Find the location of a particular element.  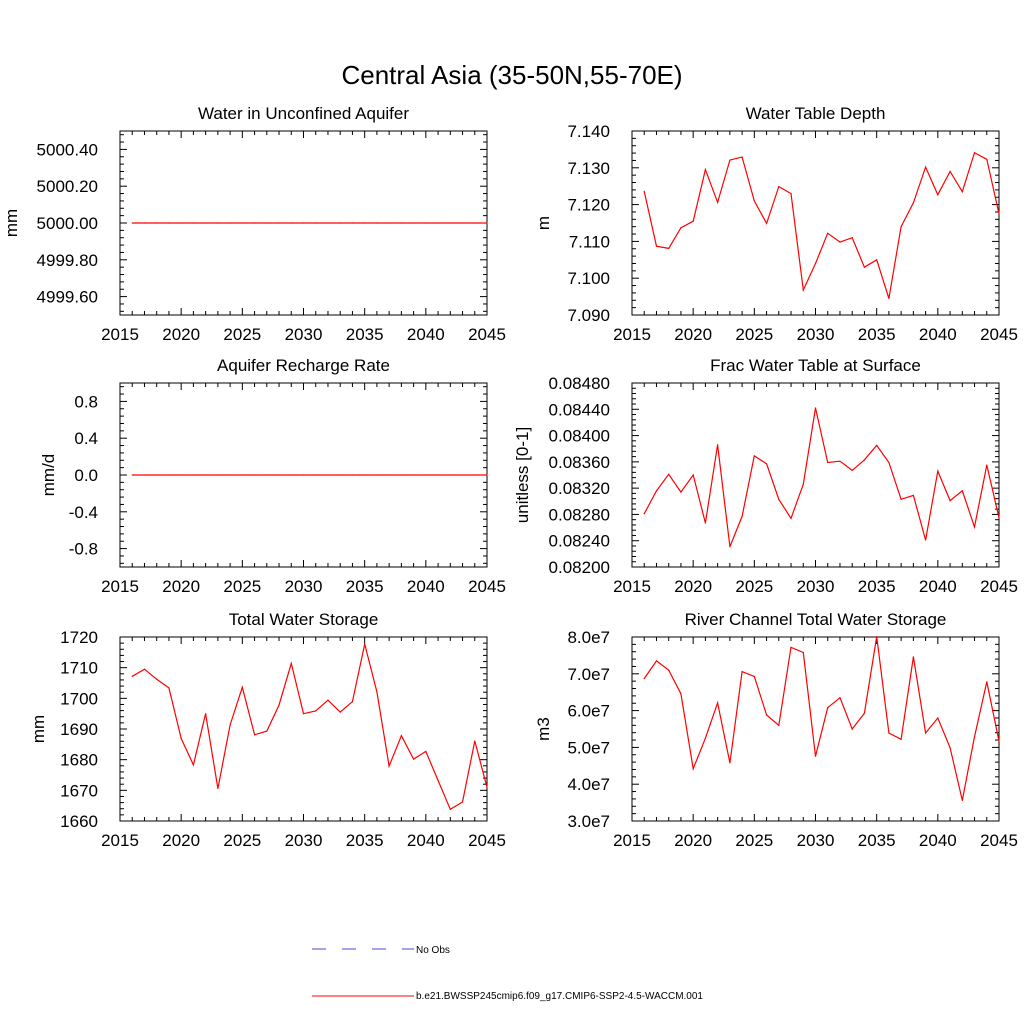

y-tick-label: 3.0e7 is located at coordinates (588, 821).